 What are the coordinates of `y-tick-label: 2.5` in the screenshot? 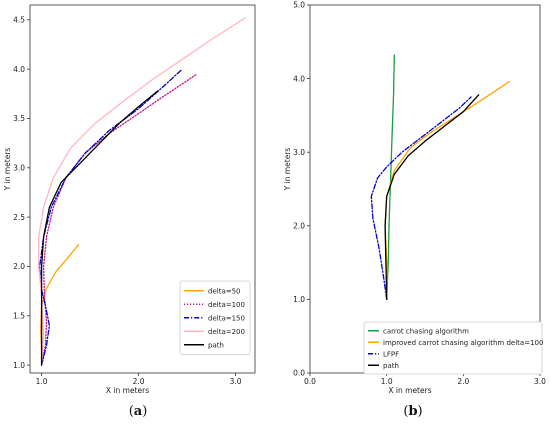 It's located at (19, 217).